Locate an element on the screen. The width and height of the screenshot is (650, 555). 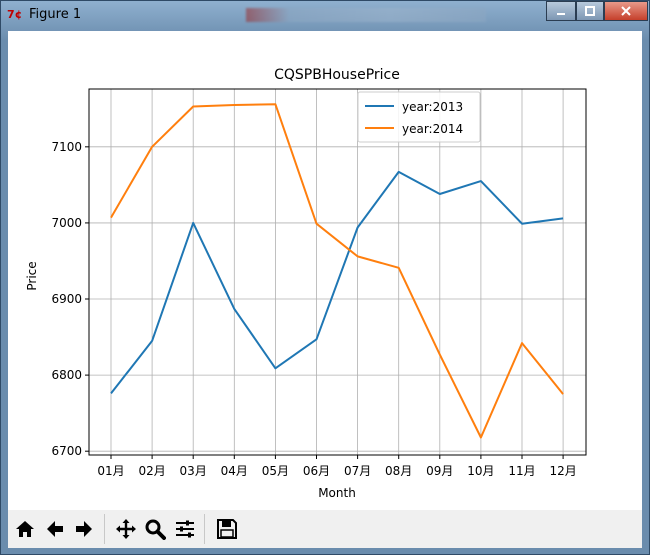
subplots-icon is located at coordinates (185, 529).